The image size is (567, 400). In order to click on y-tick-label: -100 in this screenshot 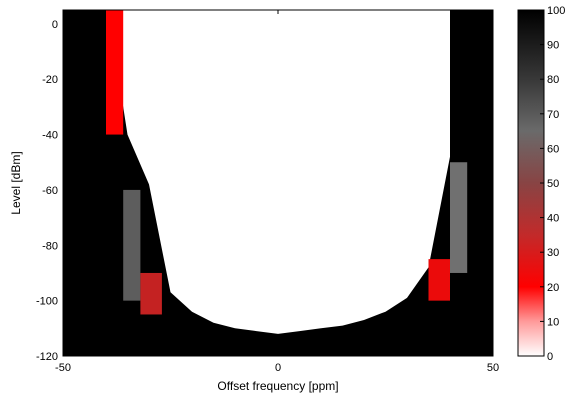, I will do `click(47, 302)`.